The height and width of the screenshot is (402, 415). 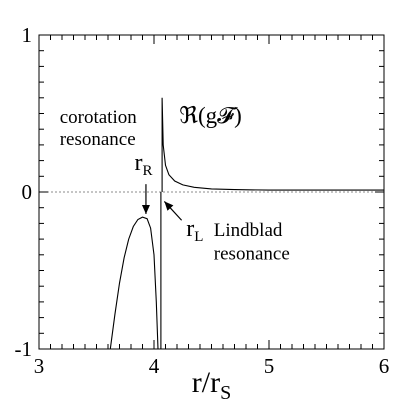 I want to click on x-tick-label: 3, so click(x=39, y=366).